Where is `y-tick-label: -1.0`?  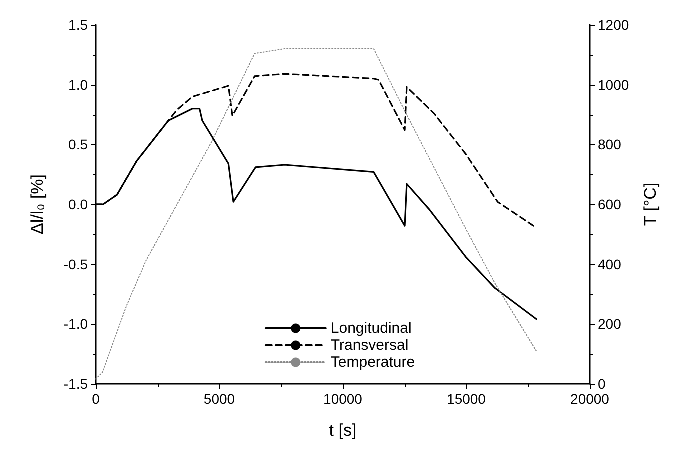
y-tick-label: -1.0 is located at coordinates (76, 324).